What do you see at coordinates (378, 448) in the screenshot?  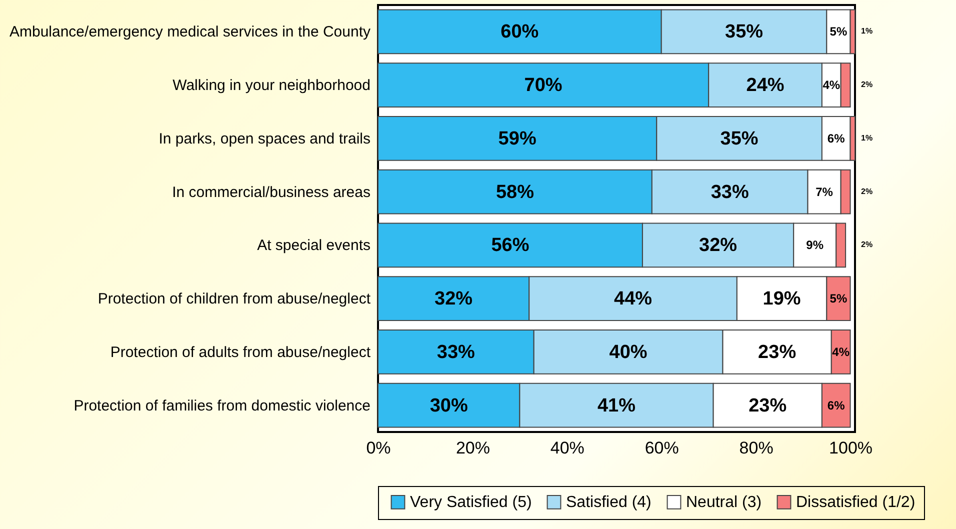 I see `x-tick-label: 0%` at bounding box center [378, 448].